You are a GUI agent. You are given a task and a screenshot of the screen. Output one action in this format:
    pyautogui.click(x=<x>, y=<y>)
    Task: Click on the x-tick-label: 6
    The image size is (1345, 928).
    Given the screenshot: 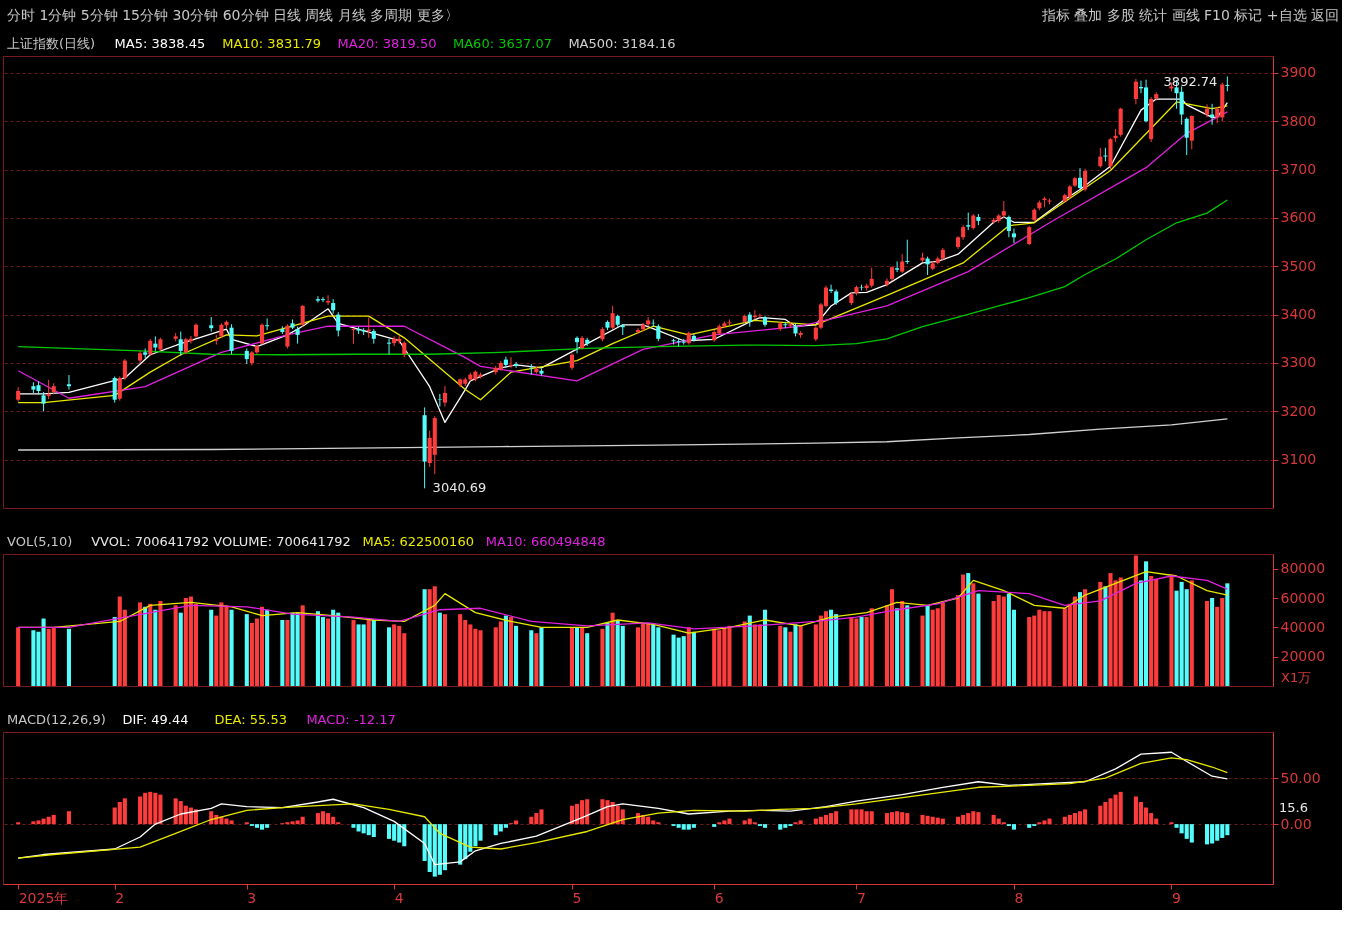 What is the action you would take?
    pyautogui.click(x=719, y=897)
    